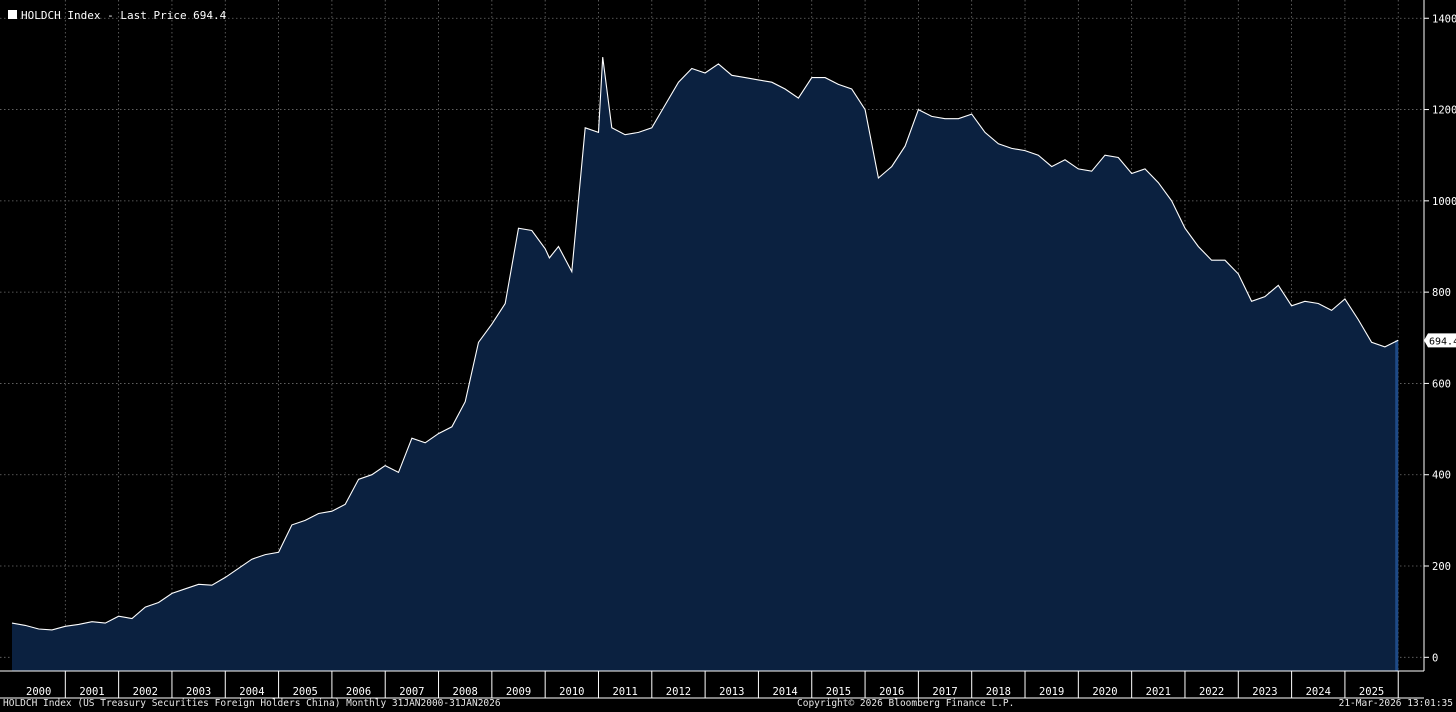 This screenshot has height=712, width=1456. I want to click on x-tick-label: 2022, so click(1211, 692).